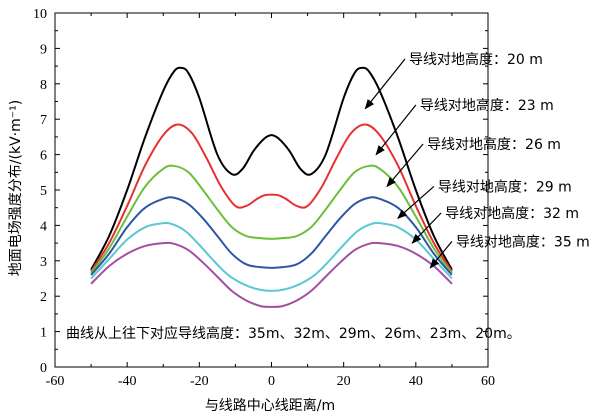  What do you see at coordinates (40, 14) in the screenshot?
I see `y-tick-label: 10` at bounding box center [40, 14].